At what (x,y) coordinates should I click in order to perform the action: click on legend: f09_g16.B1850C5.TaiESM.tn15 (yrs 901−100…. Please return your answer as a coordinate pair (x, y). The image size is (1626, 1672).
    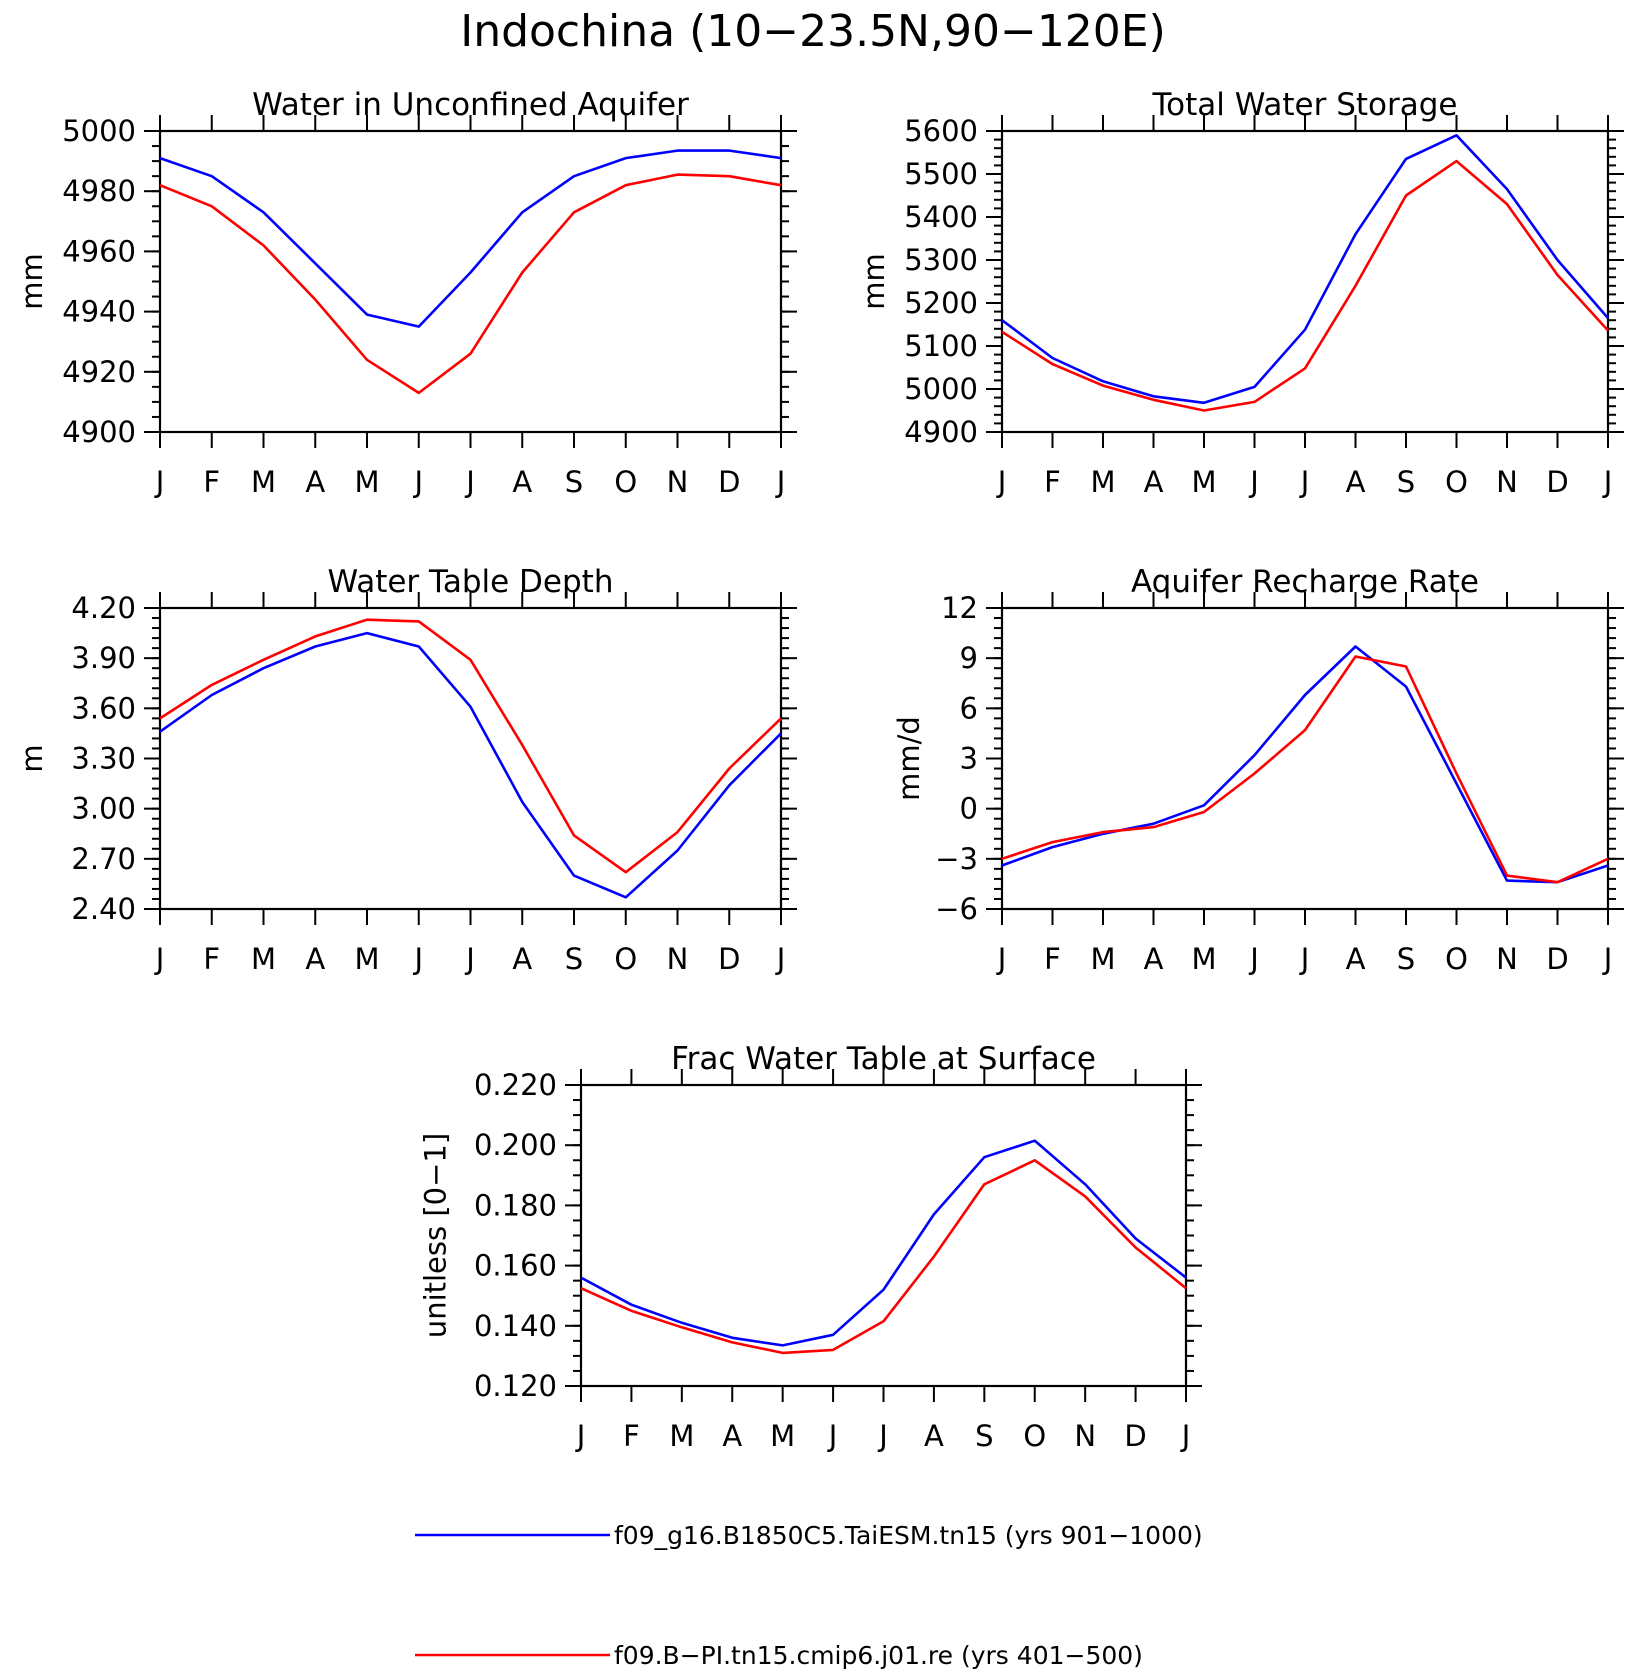
    Looking at the image, I should click on (809, 1595).